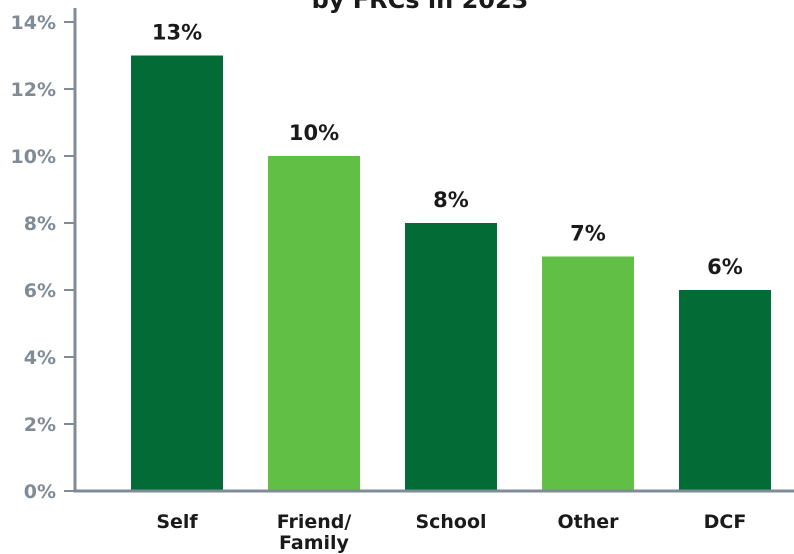  I want to click on x-tick-label: Friend/Family, so click(314, 532).